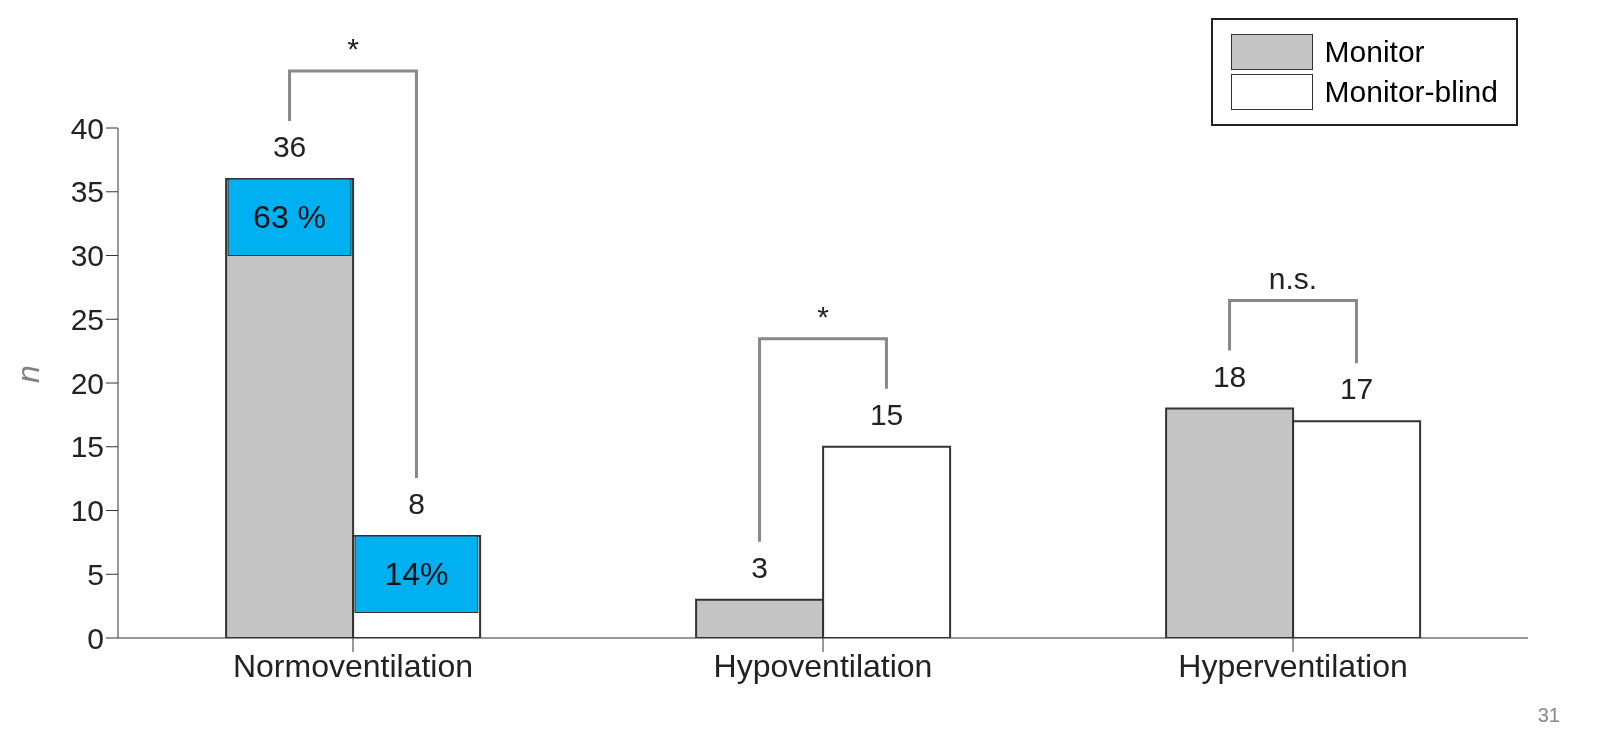 This screenshot has height=755, width=1622. I want to click on data-label: 36, so click(289, 146).